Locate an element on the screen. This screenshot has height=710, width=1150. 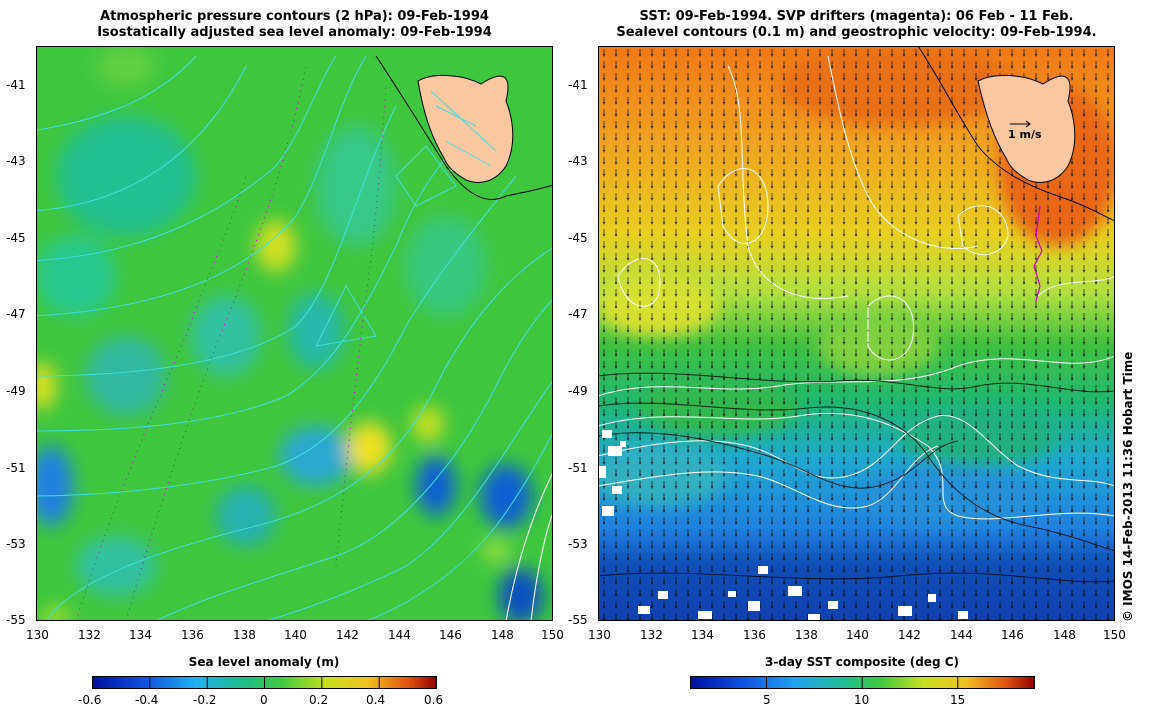
right-lat-tick: -41 is located at coordinates (578, 85).